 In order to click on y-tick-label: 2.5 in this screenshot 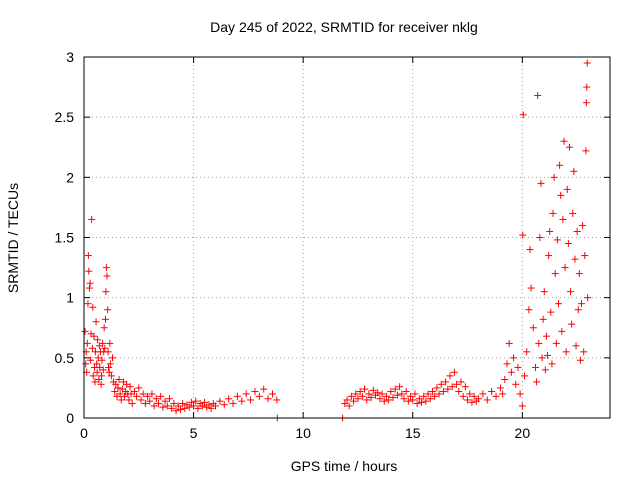, I will do `click(65, 117)`.